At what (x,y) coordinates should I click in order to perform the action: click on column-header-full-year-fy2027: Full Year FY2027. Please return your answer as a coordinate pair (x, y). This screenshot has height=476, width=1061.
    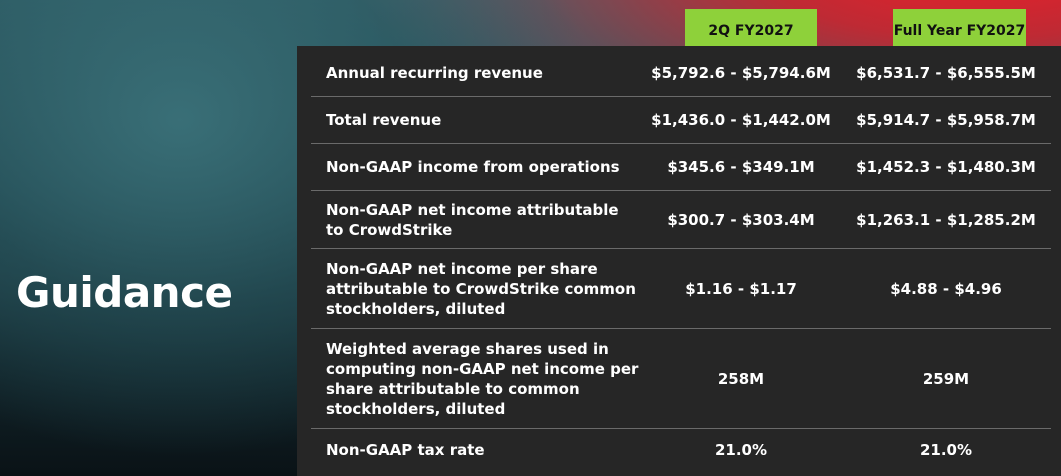
    Looking at the image, I should click on (959, 28).